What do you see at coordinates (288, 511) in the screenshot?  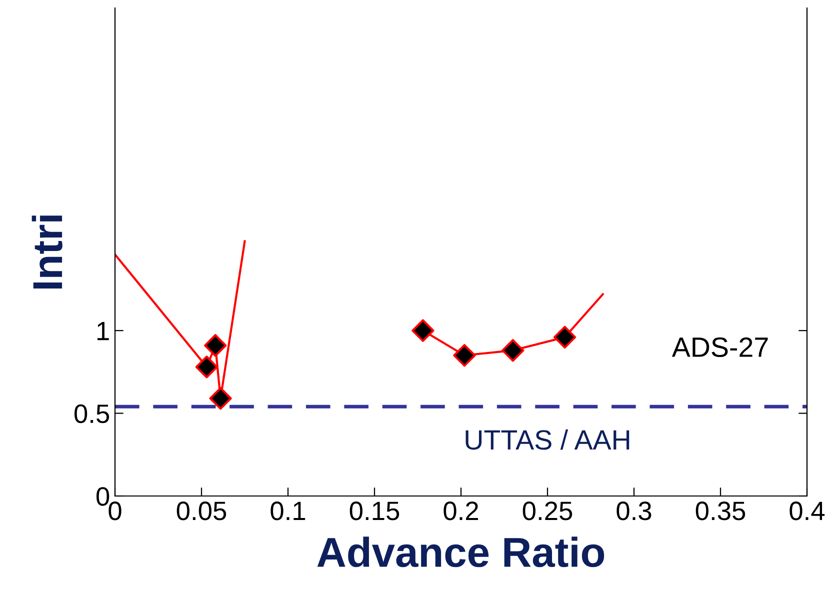 I see `x-tick-label: 0.1` at bounding box center [288, 511].